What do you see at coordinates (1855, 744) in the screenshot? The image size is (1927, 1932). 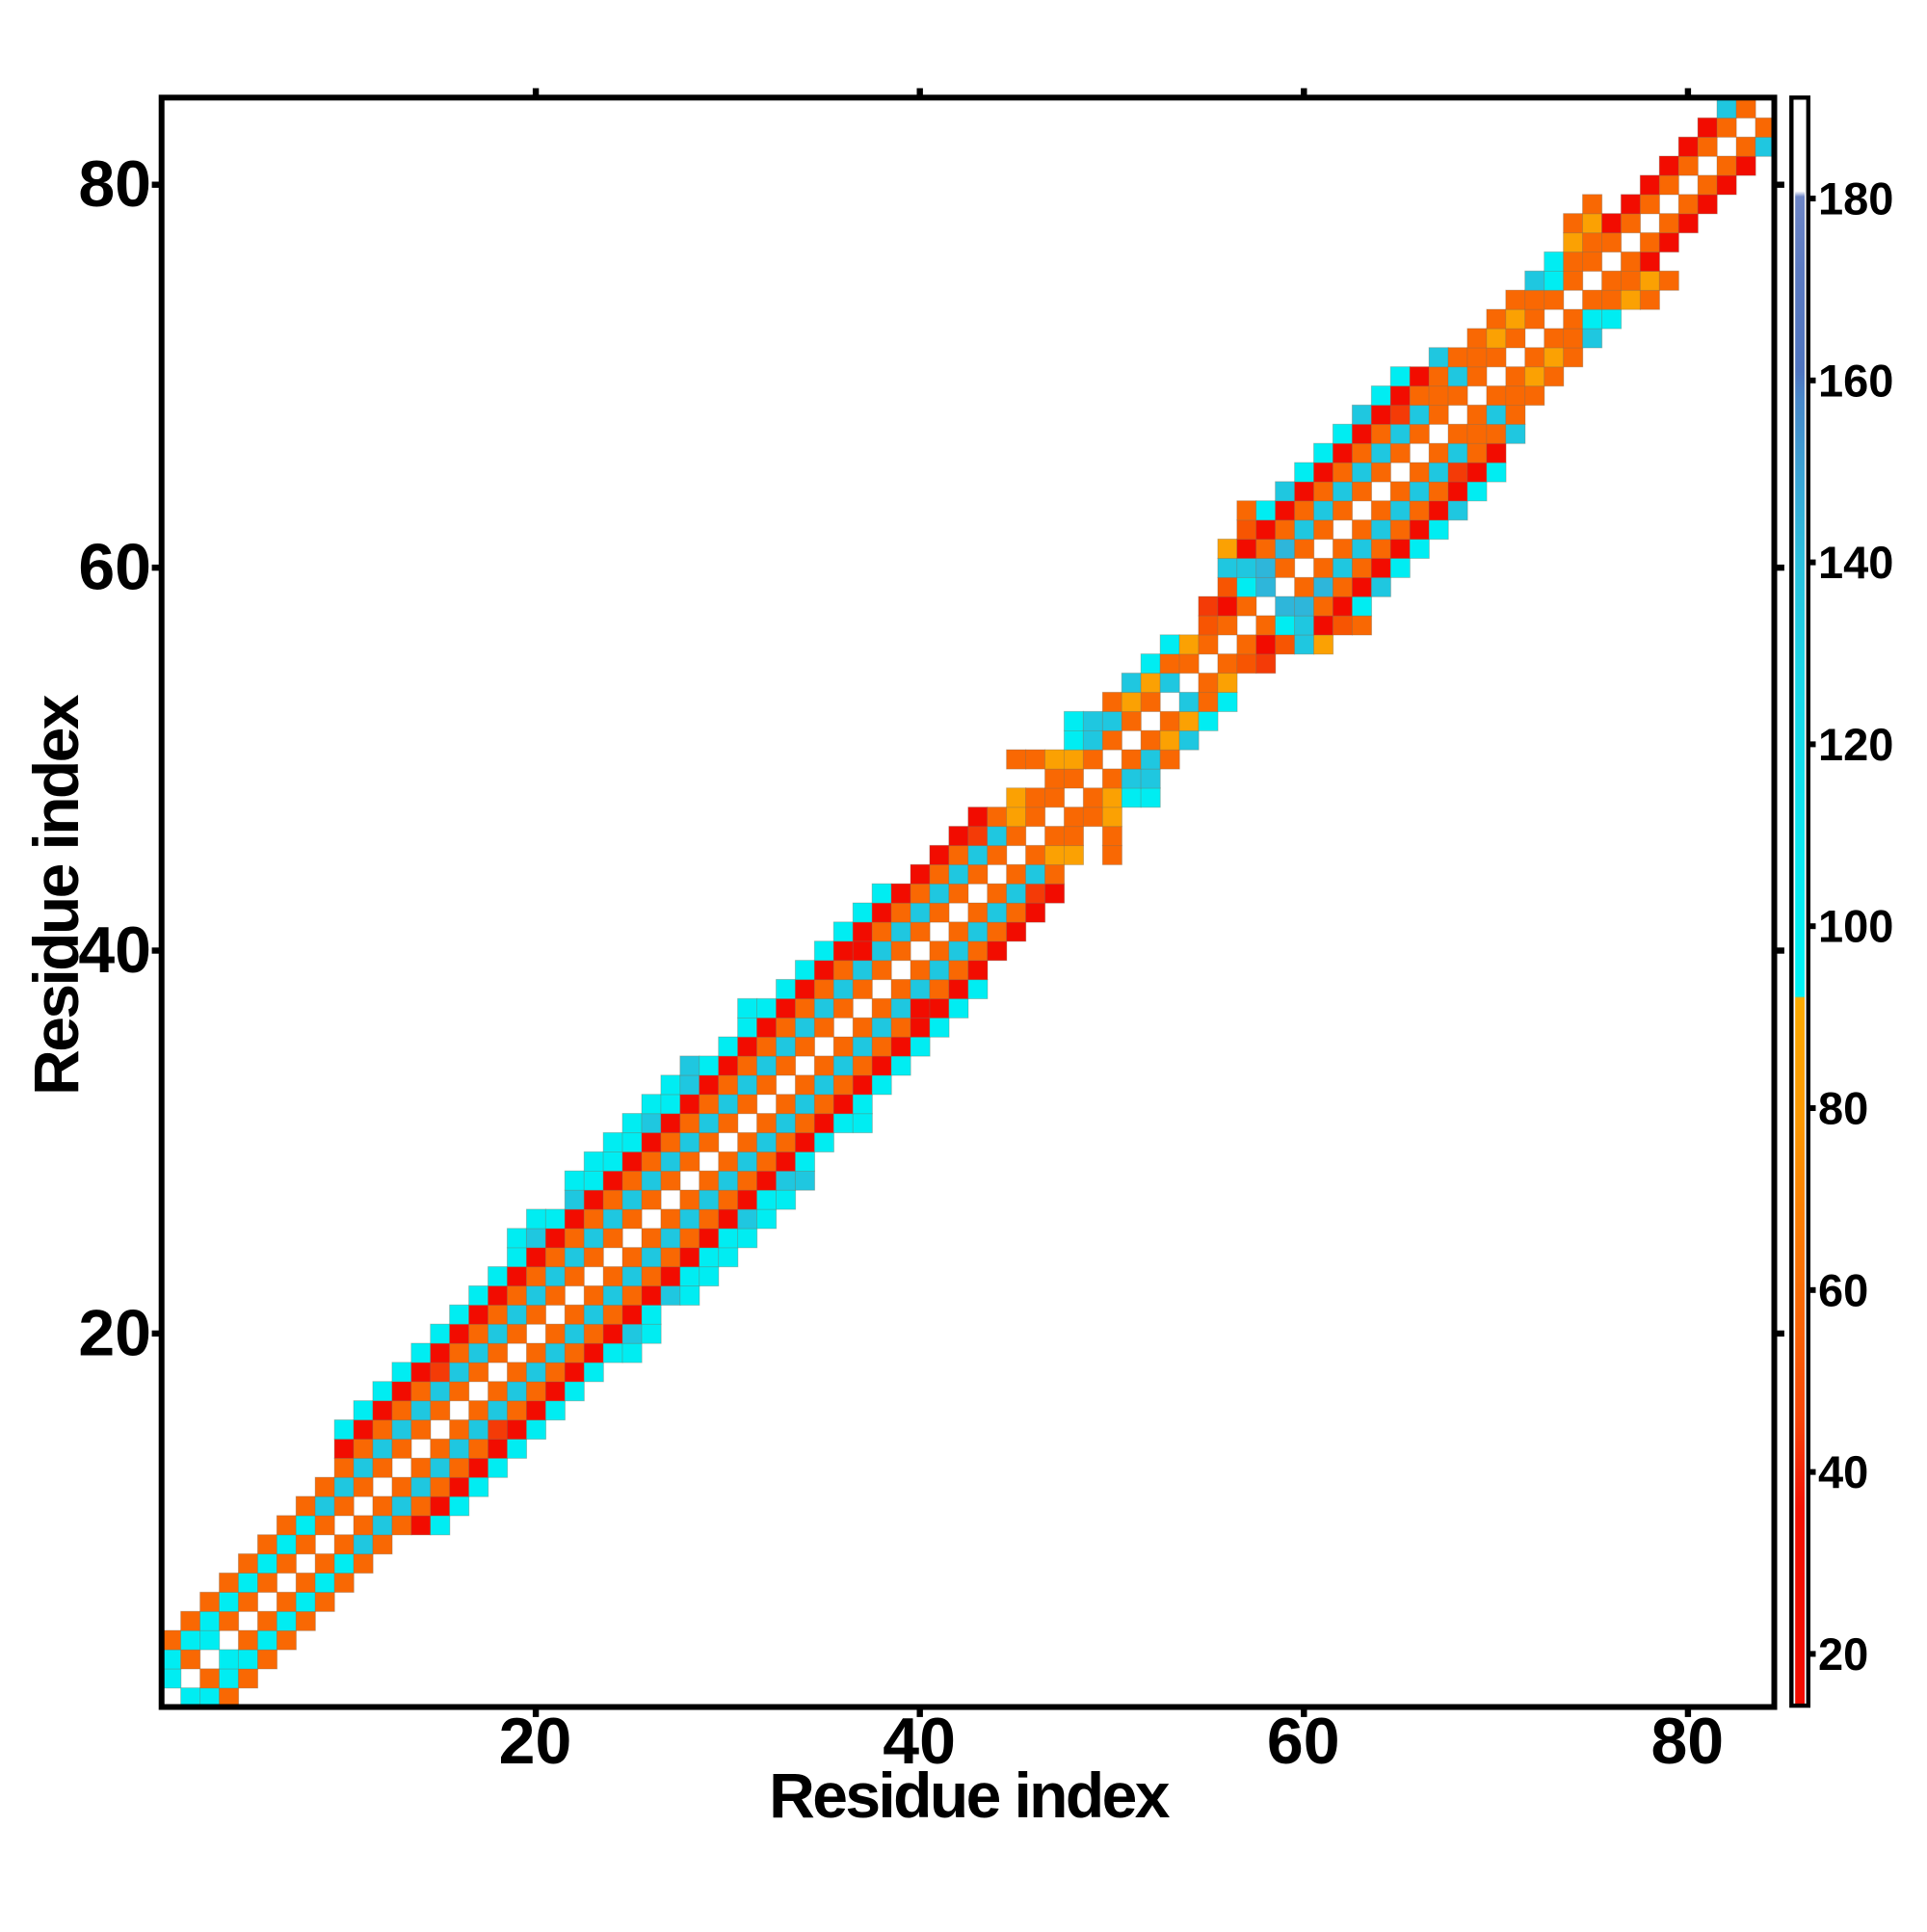 I see `svg-text: 120` at bounding box center [1855, 744].